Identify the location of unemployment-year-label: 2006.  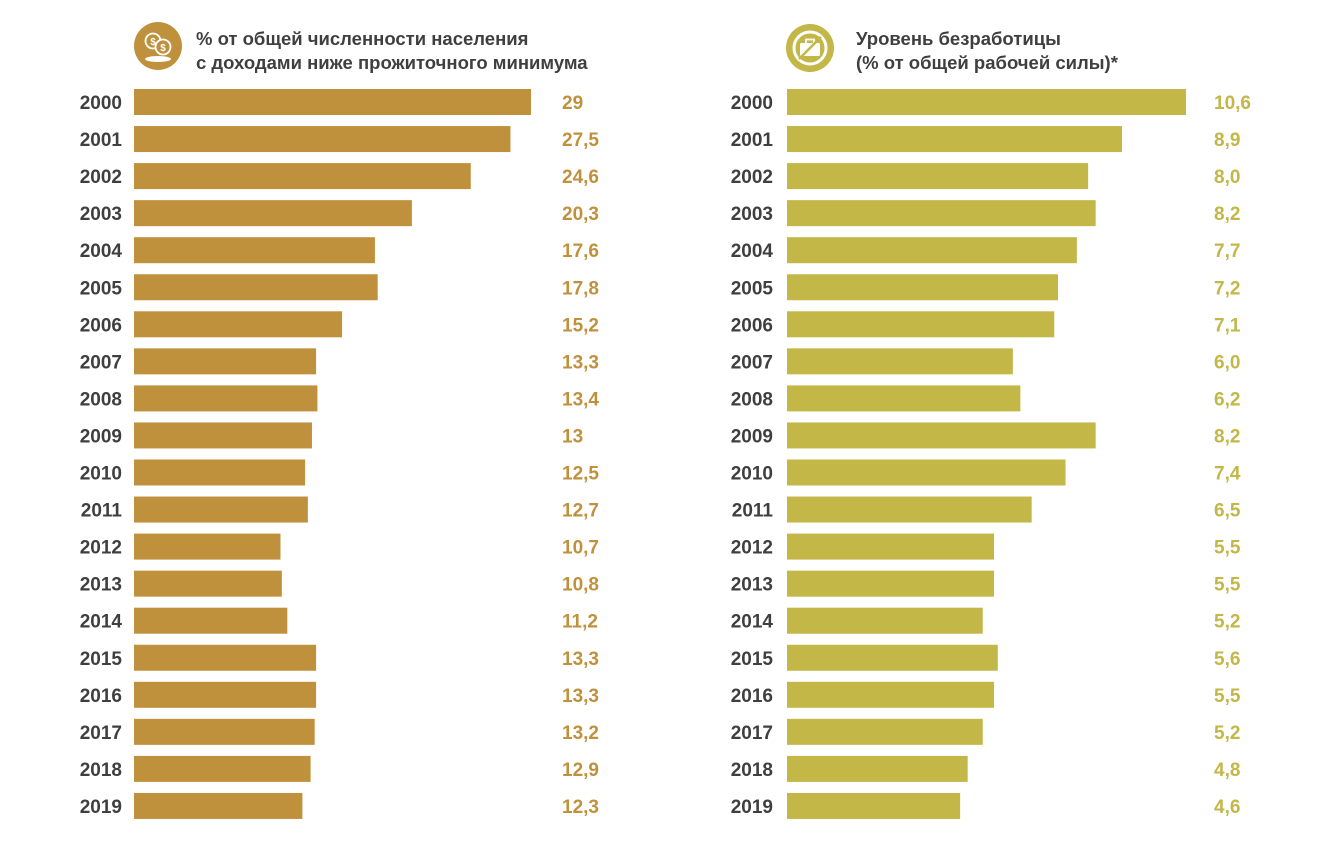
(752, 325).